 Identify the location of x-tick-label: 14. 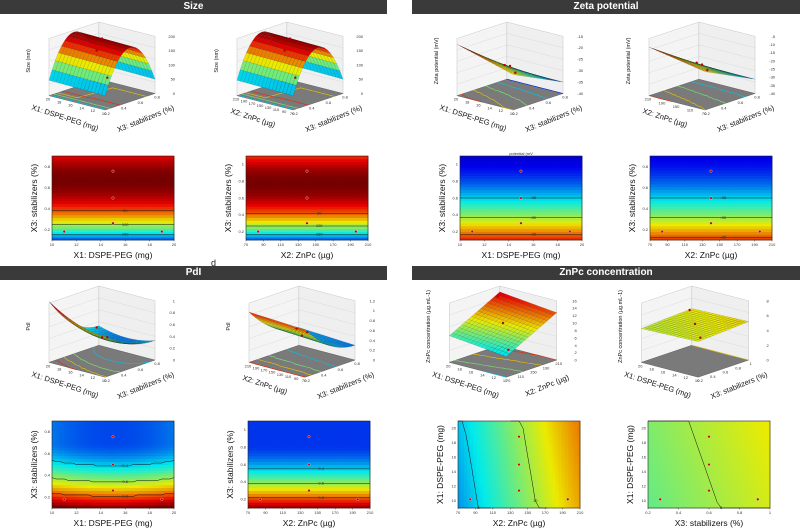
(101, 244).